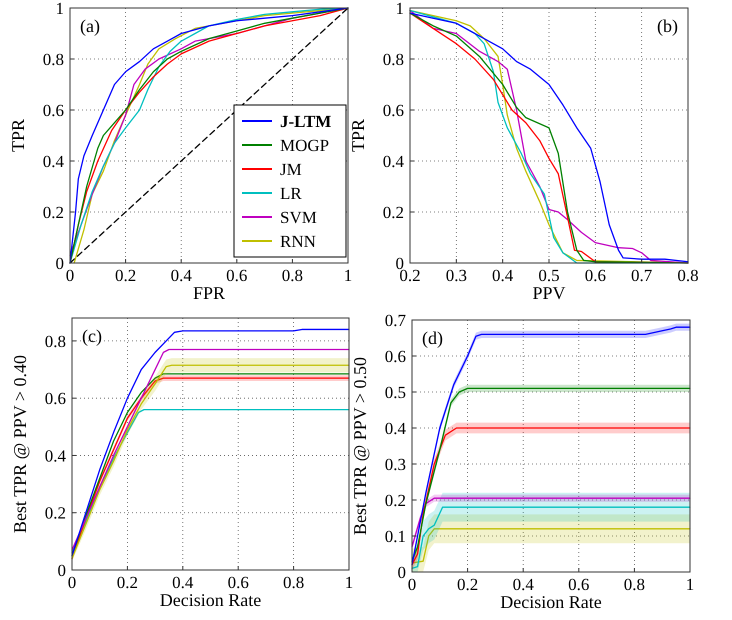 This screenshot has width=732, height=620. Describe the element at coordinates (432, 338) in the screenshot. I see `annotation: (d)` at that location.